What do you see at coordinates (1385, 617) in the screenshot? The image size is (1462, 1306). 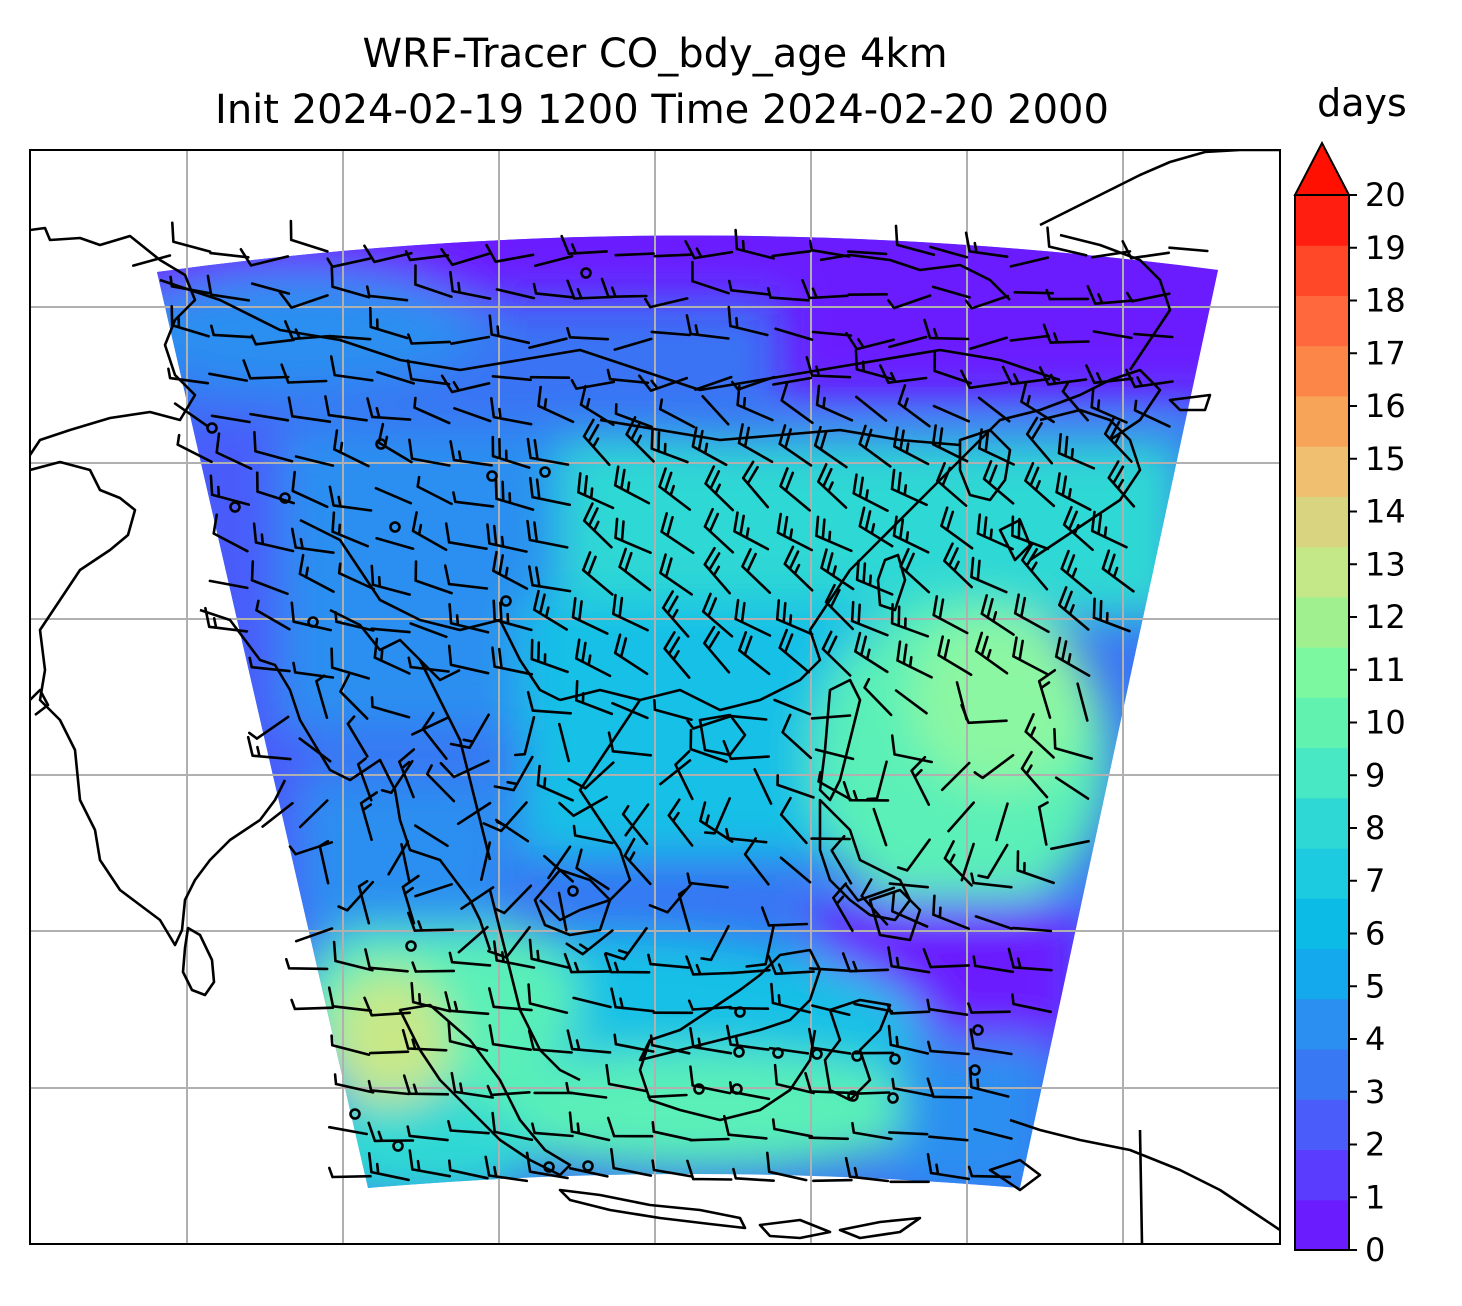 I see `colorbar-tick-label: 12` at bounding box center [1385, 617].